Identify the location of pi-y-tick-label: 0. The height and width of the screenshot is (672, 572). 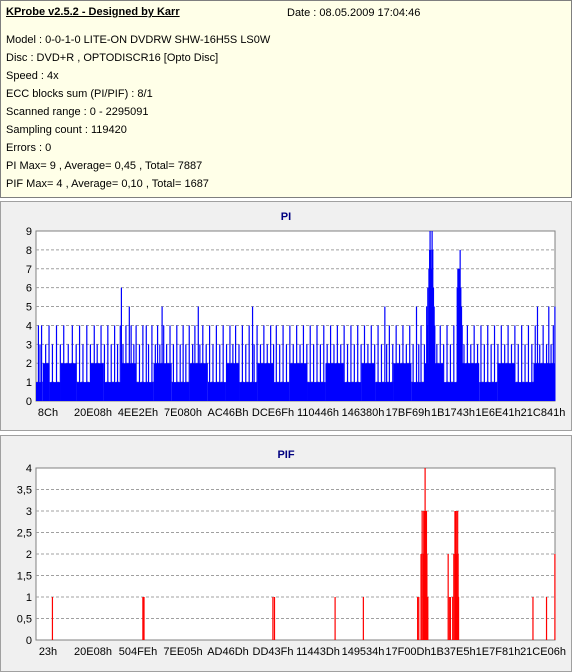
(29, 402).